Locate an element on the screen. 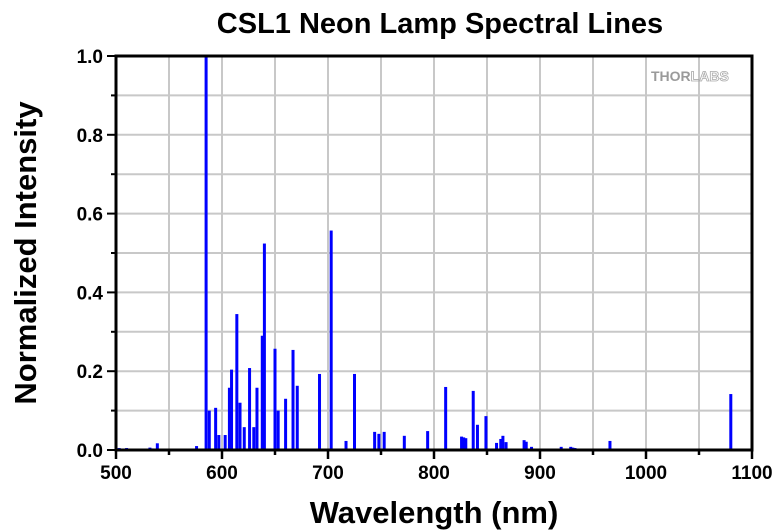  y-tick-label: 1.0 is located at coordinates (90, 57).